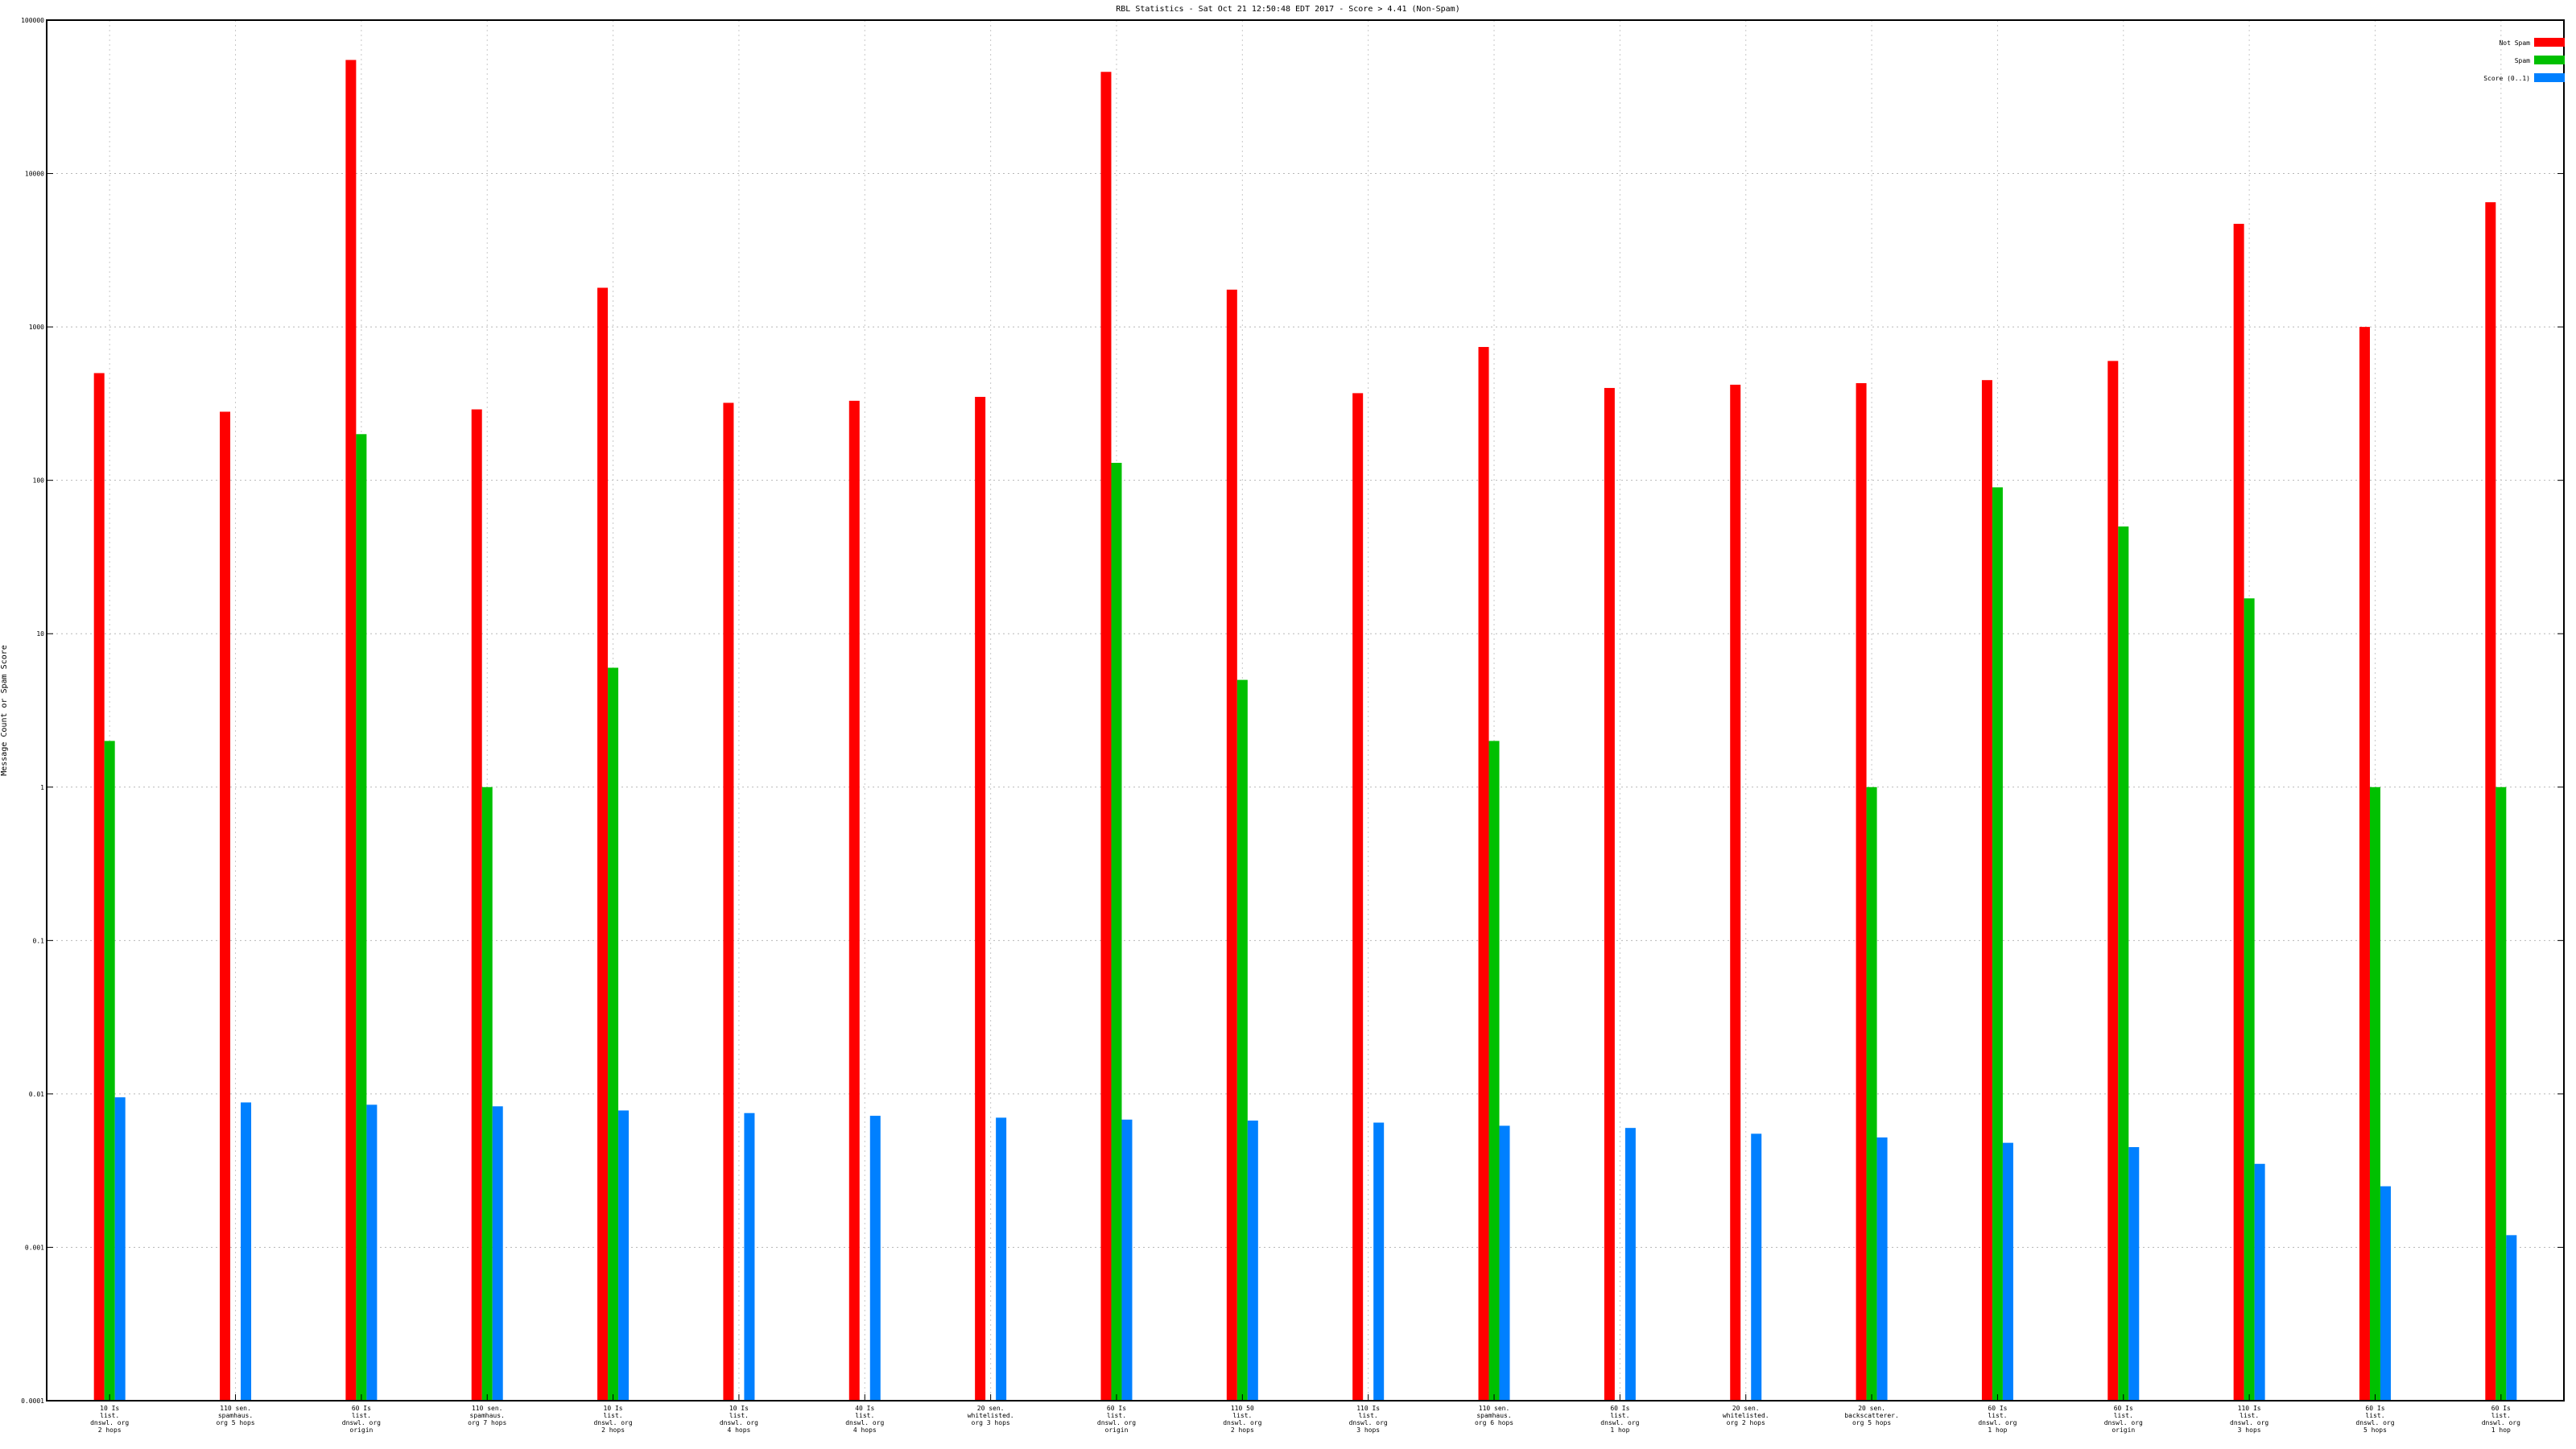  I want to click on y-tick-label: 100000, so click(32, 20).